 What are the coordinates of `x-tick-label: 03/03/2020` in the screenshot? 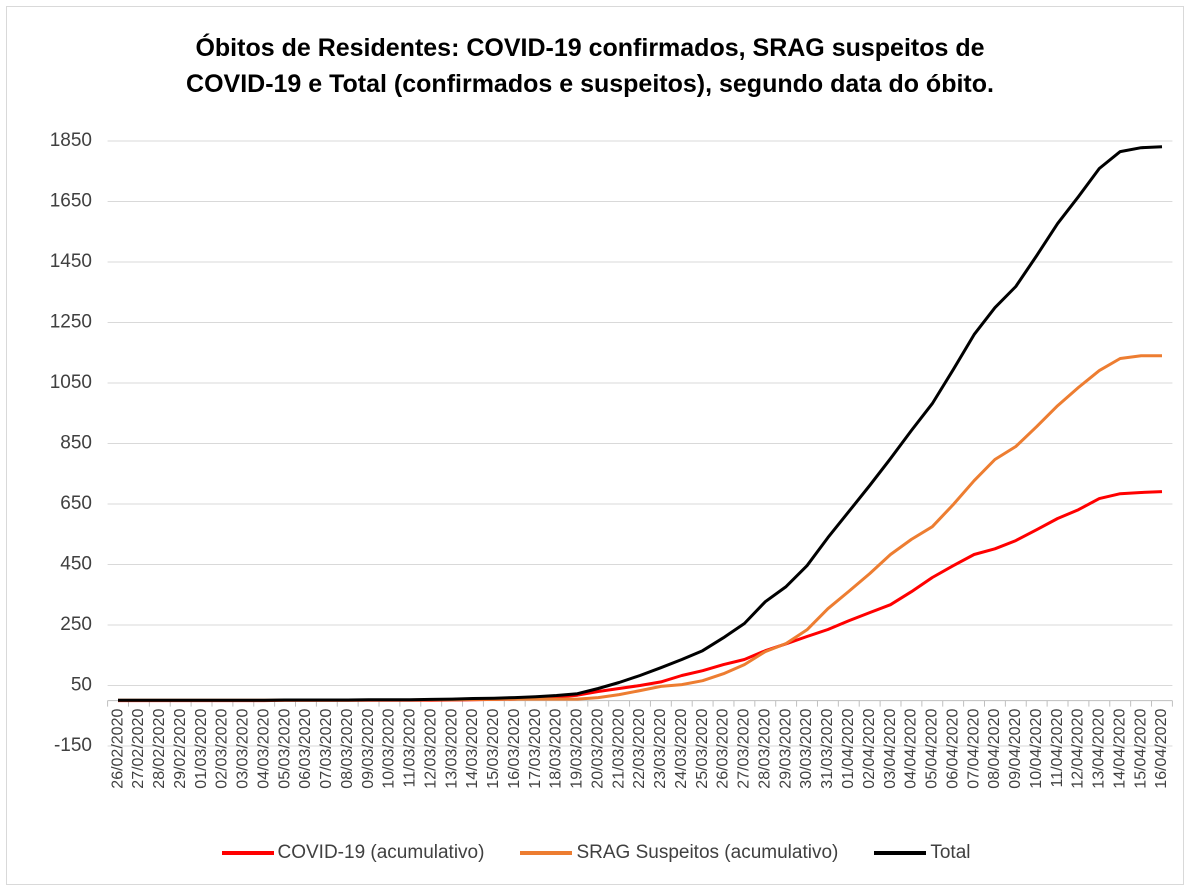 It's located at (243, 749).